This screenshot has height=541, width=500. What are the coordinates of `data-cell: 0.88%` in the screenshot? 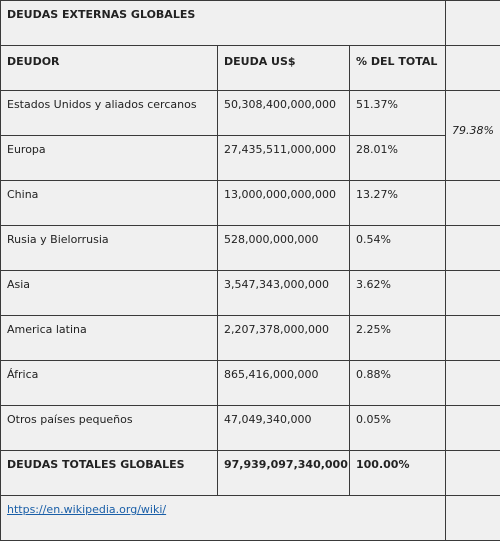 It's located at (398, 383).